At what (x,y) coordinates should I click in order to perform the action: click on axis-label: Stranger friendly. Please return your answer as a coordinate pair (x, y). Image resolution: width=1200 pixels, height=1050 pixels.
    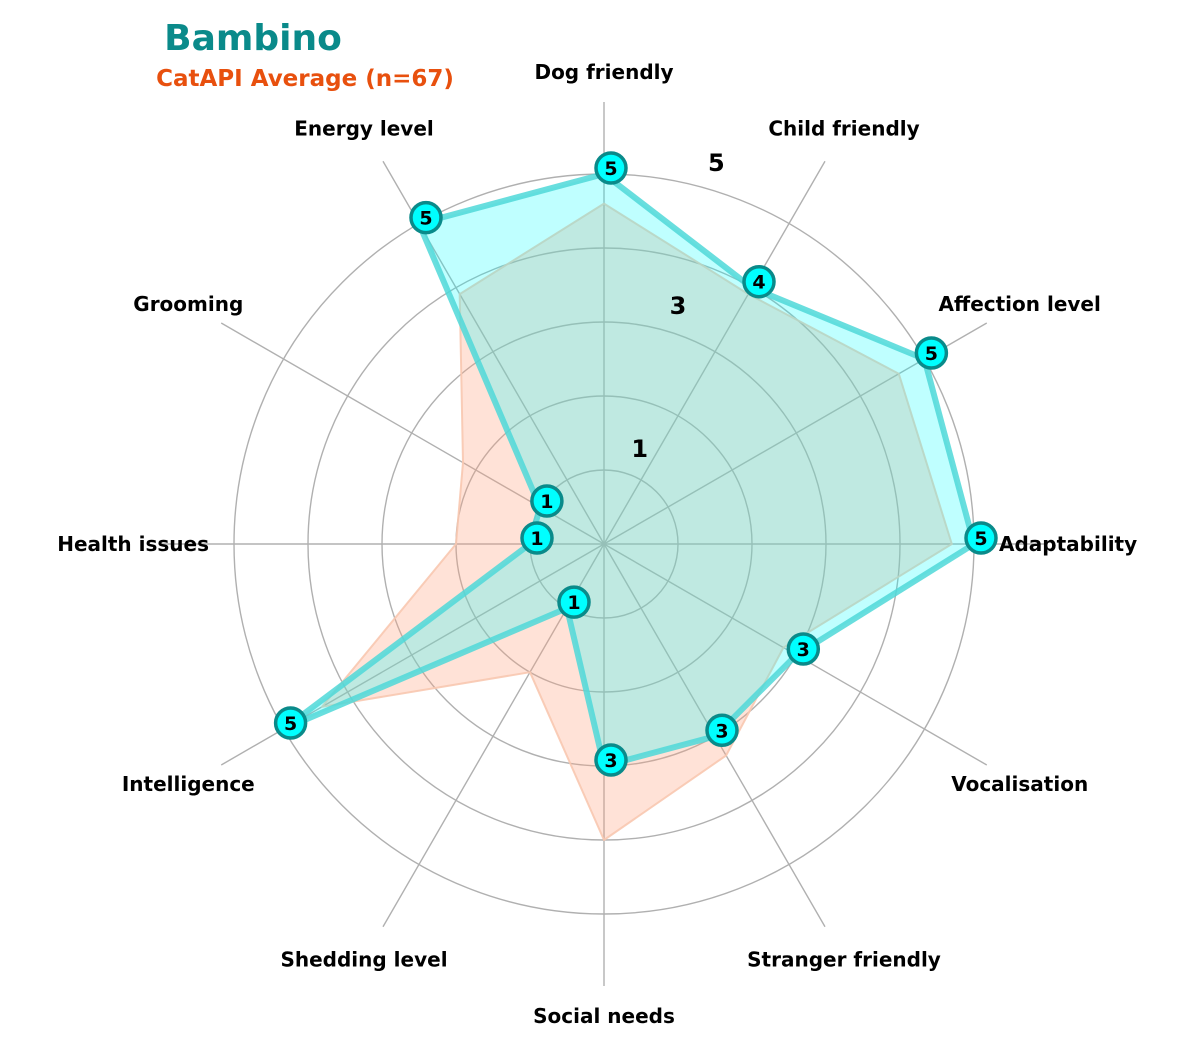
    Looking at the image, I should click on (844, 960).